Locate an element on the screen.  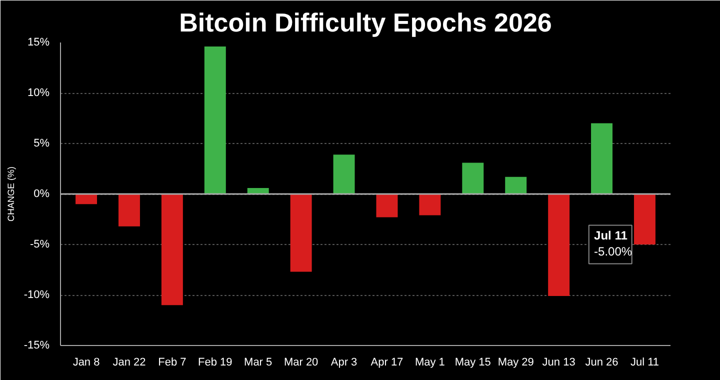
x-tick-label: May 15 is located at coordinates (472, 362).